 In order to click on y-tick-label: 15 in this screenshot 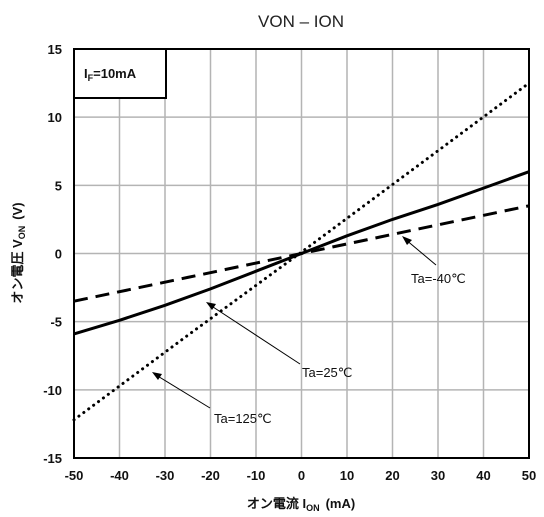, I will do `click(55, 49)`.